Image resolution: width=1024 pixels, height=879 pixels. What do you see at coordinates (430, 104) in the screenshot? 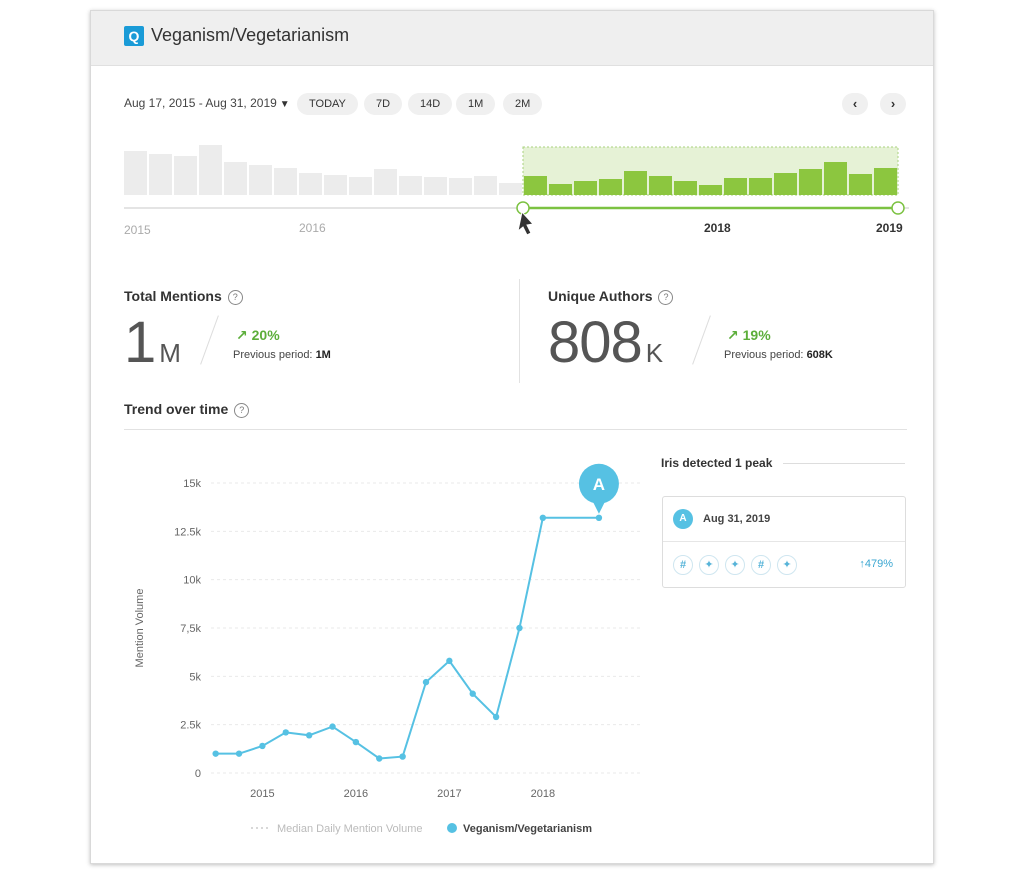
I see `range-14d-button: 14D` at bounding box center [430, 104].